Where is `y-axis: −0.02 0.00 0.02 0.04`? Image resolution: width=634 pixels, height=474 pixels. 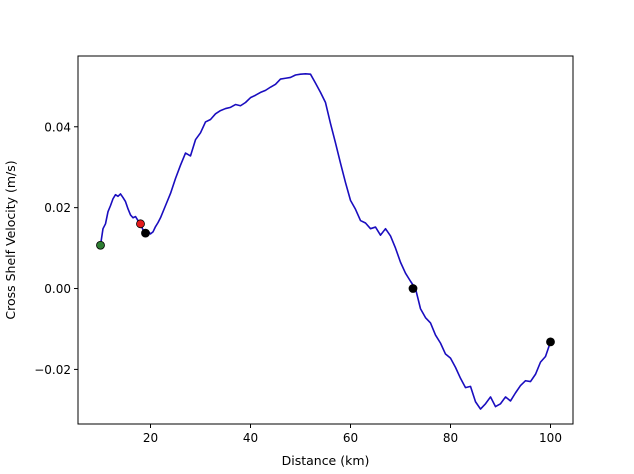 y-axis: −0.02 0.00 0.02 0.04 is located at coordinates (56, 248).